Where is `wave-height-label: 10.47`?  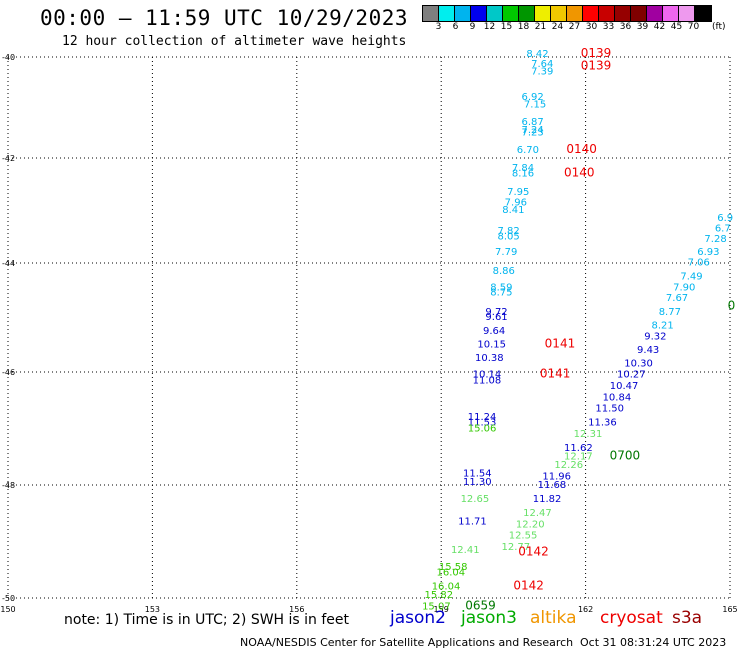
wave-height-label: 10.47 is located at coordinates (624, 386).